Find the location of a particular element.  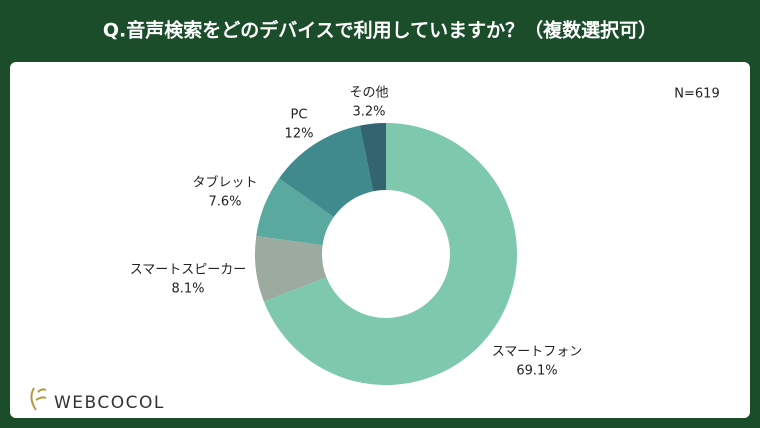

chart-title: Q.音声検索をどのデバイスで利用していますか？（複数選択可） is located at coordinates (380, 30).